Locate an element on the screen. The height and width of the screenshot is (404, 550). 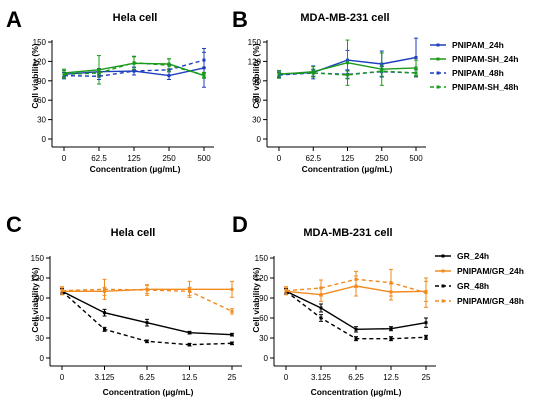
legend-item: GR_48h is located at coordinates (462, 286).